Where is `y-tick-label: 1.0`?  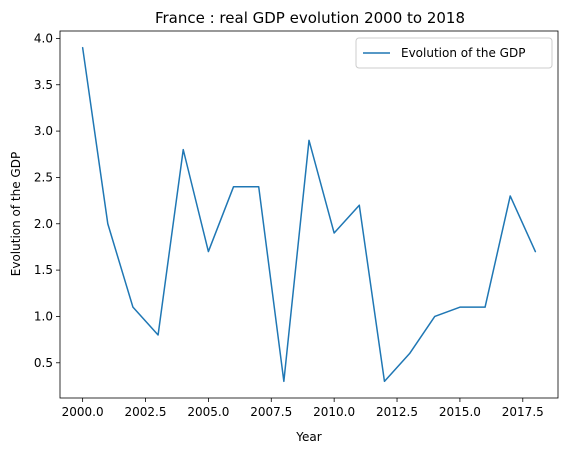 y-tick-label: 1.0 is located at coordinates (43, 316).